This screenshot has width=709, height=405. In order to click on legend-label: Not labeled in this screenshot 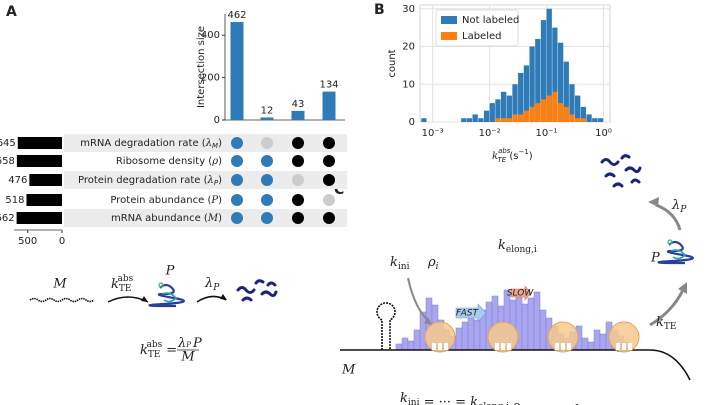, I will do `click(490, 20)`.